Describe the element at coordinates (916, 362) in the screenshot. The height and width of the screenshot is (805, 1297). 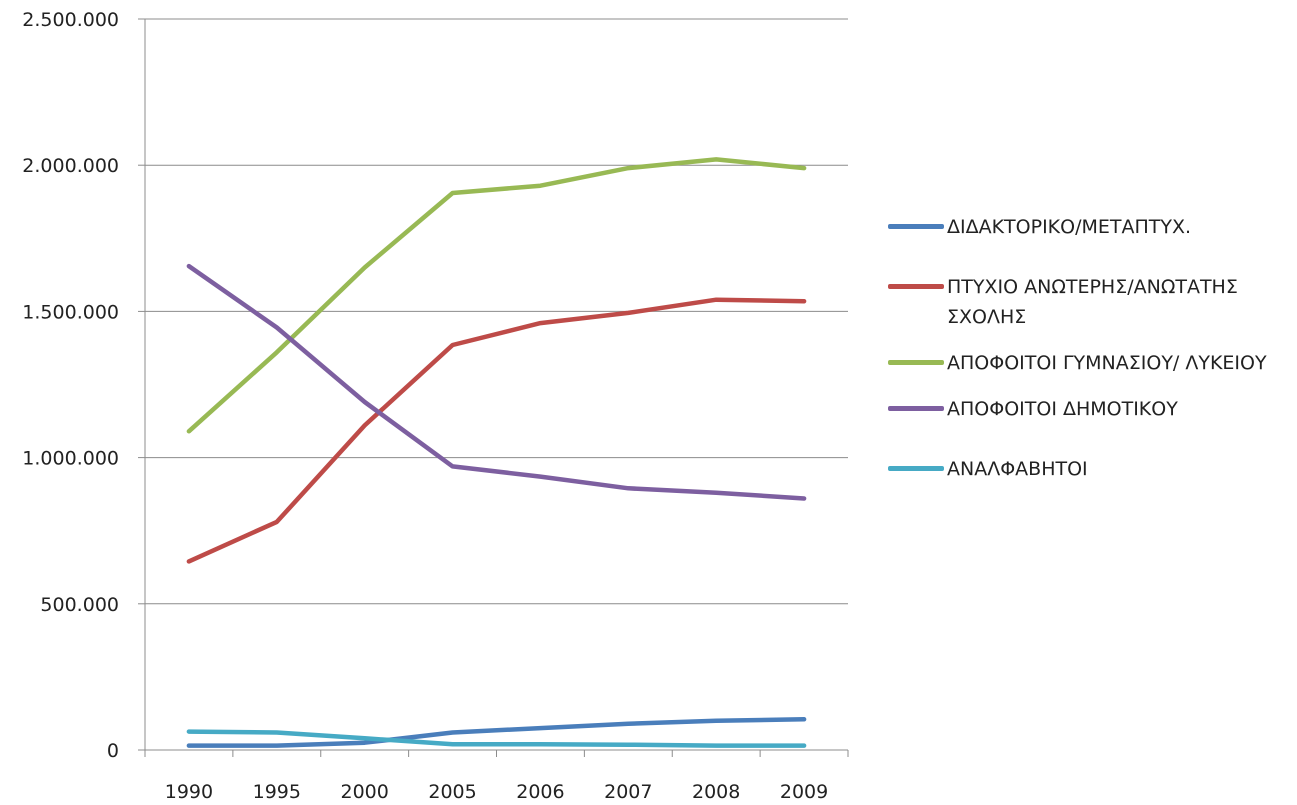
I see `legend-swatch-high-school` at that location.